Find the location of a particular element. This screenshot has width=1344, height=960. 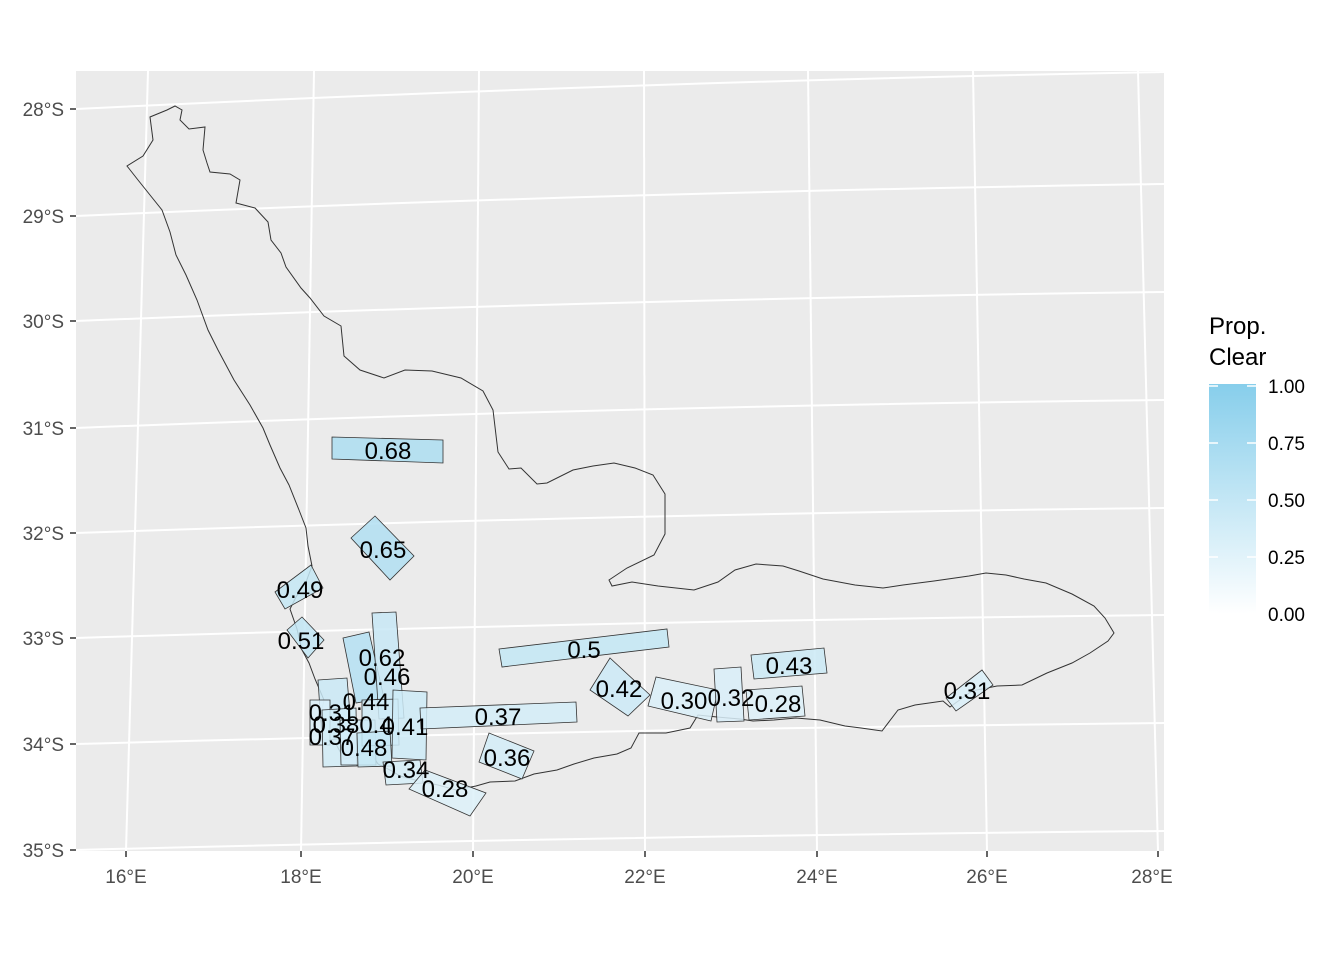

lon-tick-label: 28°E is located at coordinates (1151, 877).